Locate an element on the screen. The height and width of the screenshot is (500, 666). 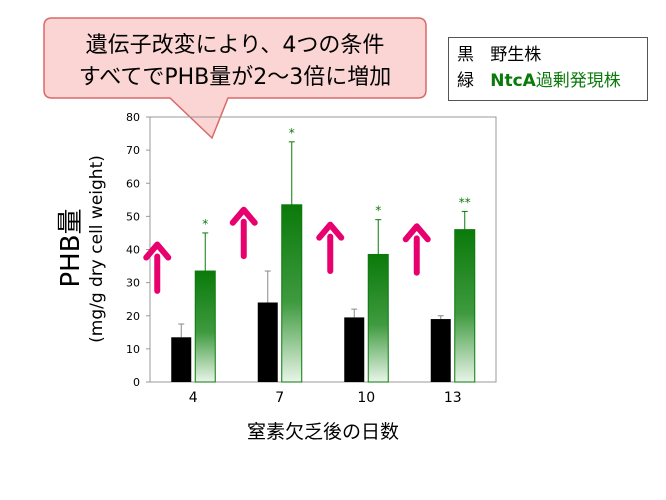
legend-green-strain: NtcA is located at coordinates (513, 81).